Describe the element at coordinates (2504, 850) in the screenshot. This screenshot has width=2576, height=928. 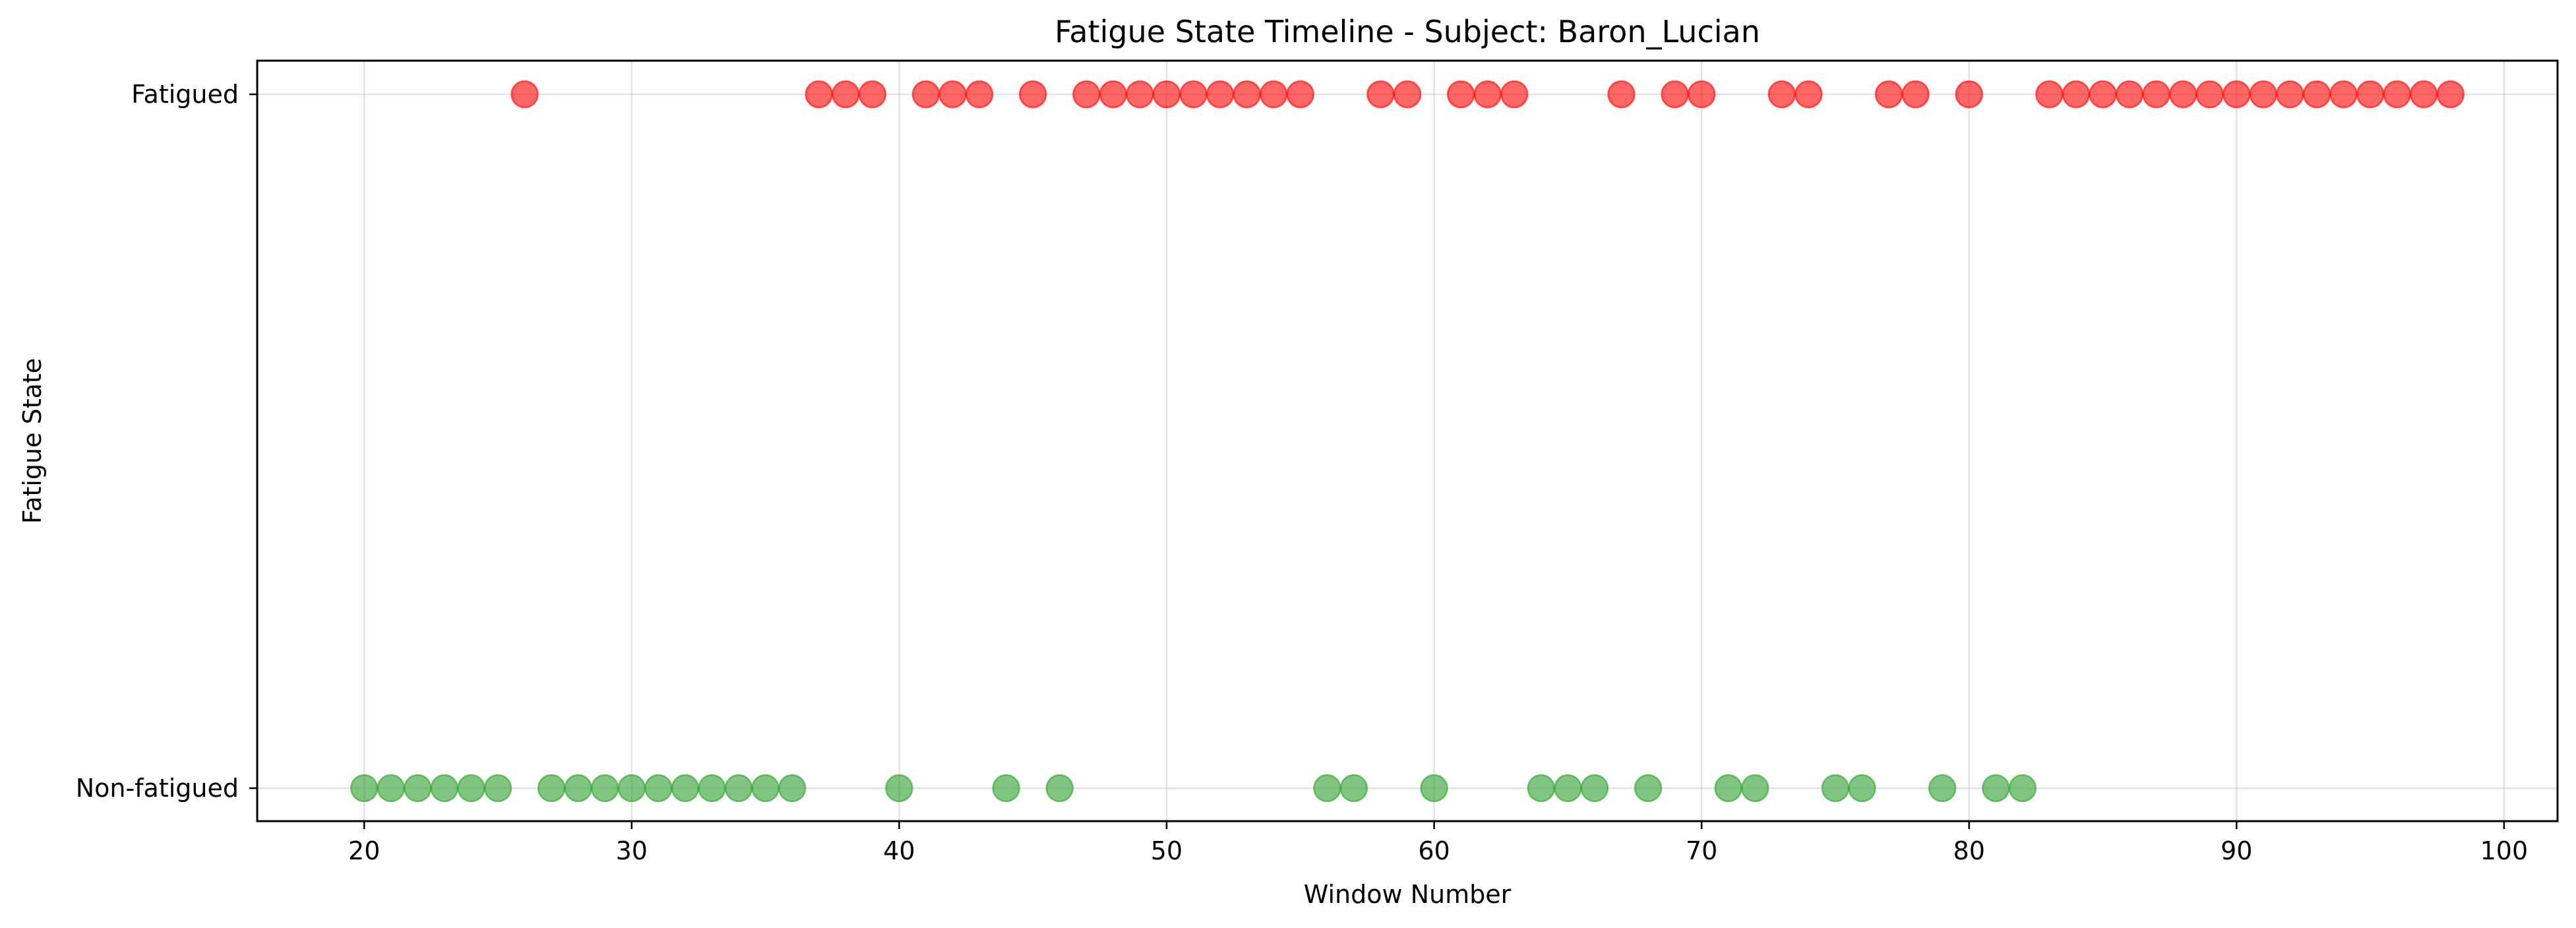
I see `x-tick-label-100: 100` at that location.